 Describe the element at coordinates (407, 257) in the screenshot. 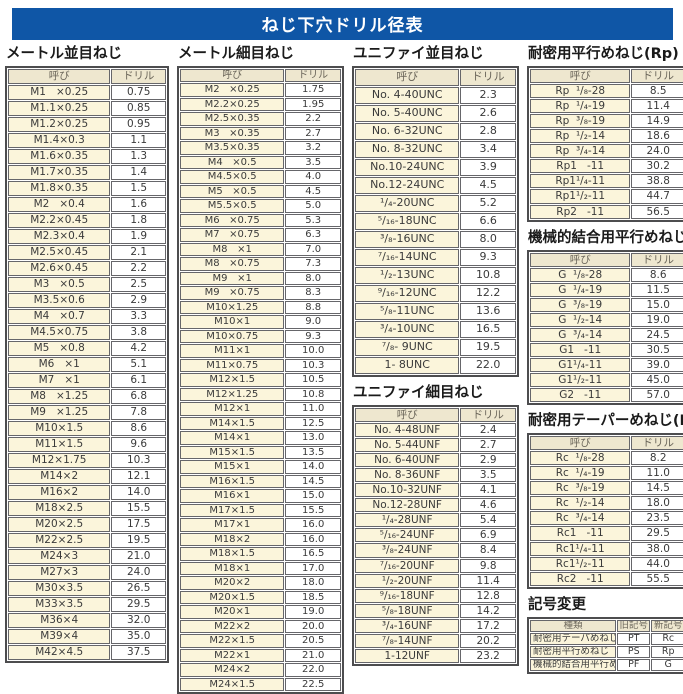

I see `thread-name-cell: ⁷/₁₆-14UNC` at that location.